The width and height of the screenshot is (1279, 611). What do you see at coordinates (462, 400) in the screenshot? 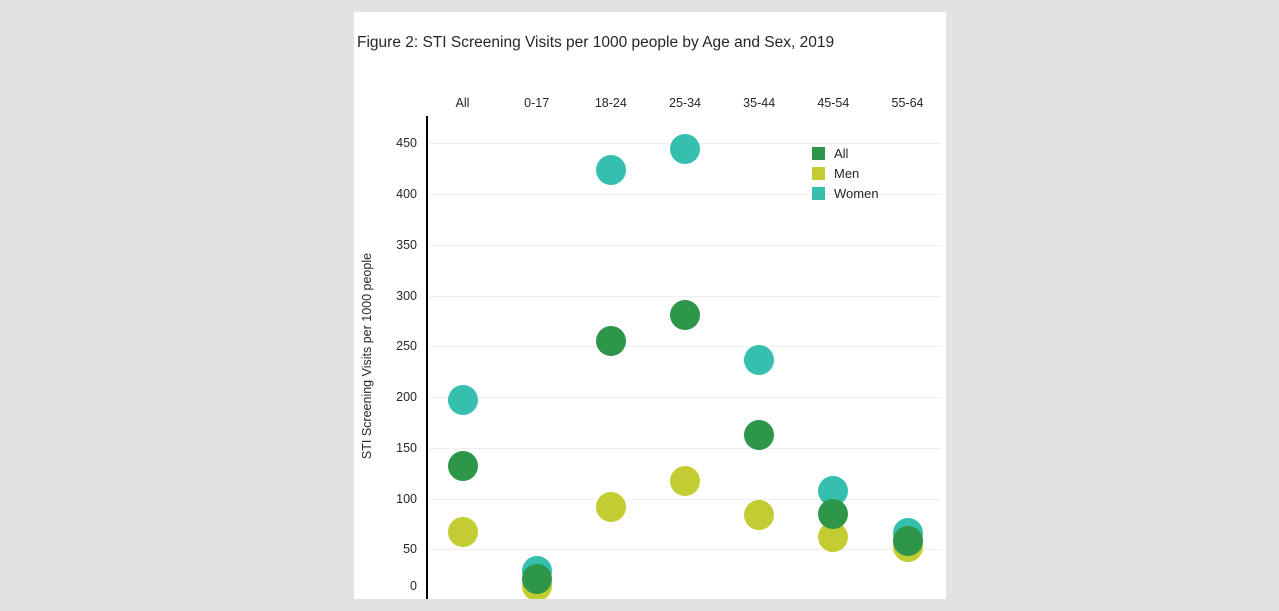
I see `point-women-all` at bounding box center [462, 400].